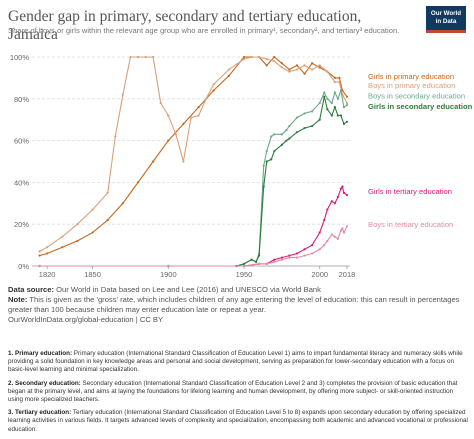 The height and width of the screenshot is (439, 474). What do you see at coordinates (410, 224) in the screenshot?
I see `series-label-boys_tertiary: Boys in tertiary education` at bounding box center [410, 224].